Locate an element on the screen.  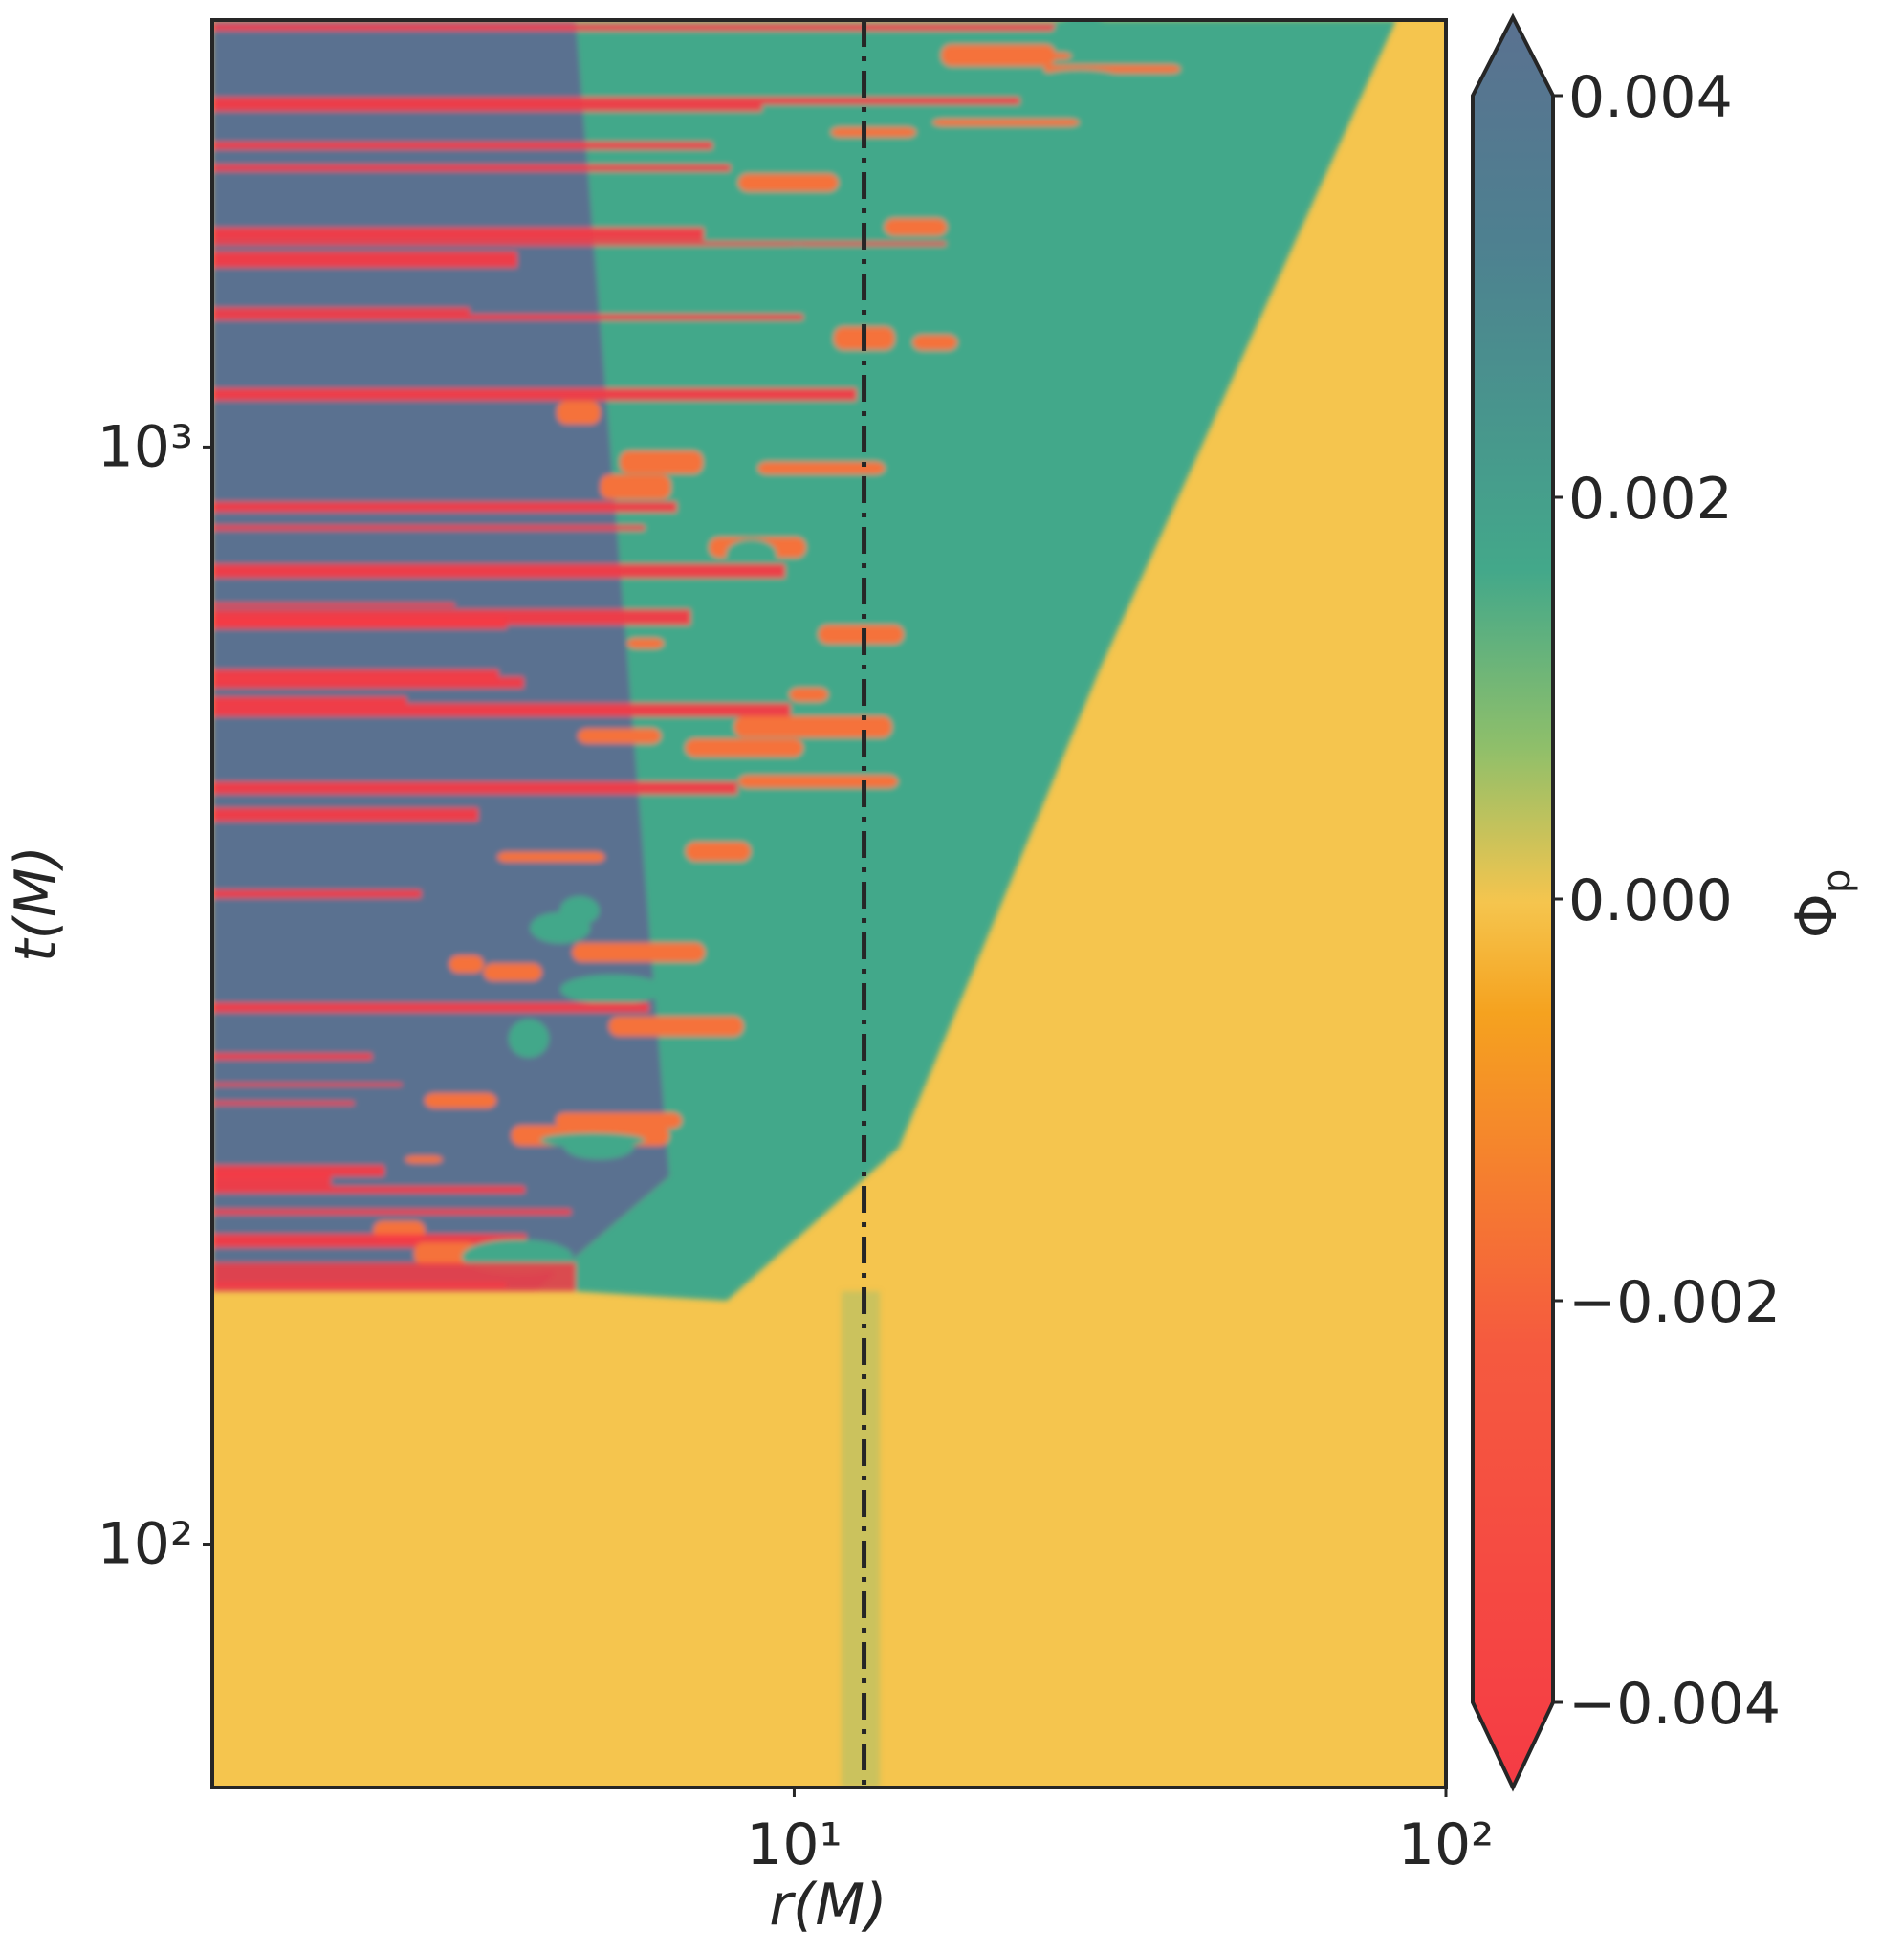
colorbar-label-main: Φ is located at coordinates (1817, 916).